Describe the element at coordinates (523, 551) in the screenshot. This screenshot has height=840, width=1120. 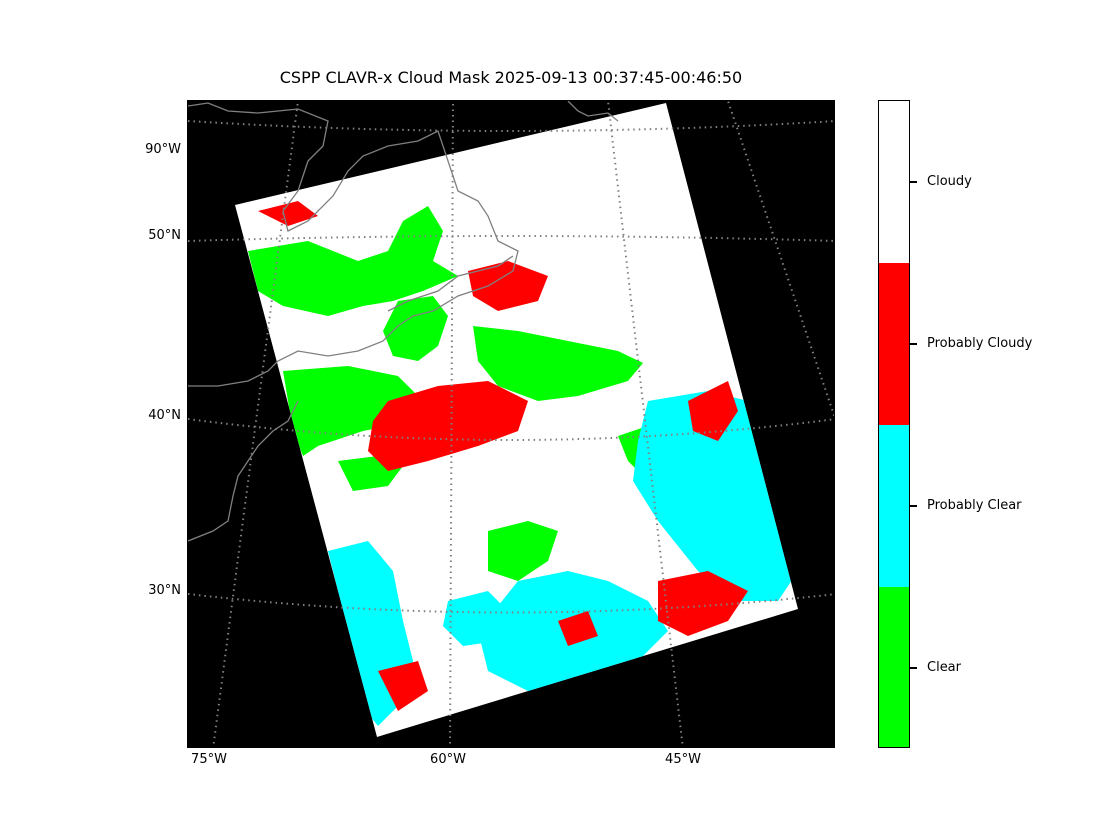
I see `clear-region-southcentral` at that location.